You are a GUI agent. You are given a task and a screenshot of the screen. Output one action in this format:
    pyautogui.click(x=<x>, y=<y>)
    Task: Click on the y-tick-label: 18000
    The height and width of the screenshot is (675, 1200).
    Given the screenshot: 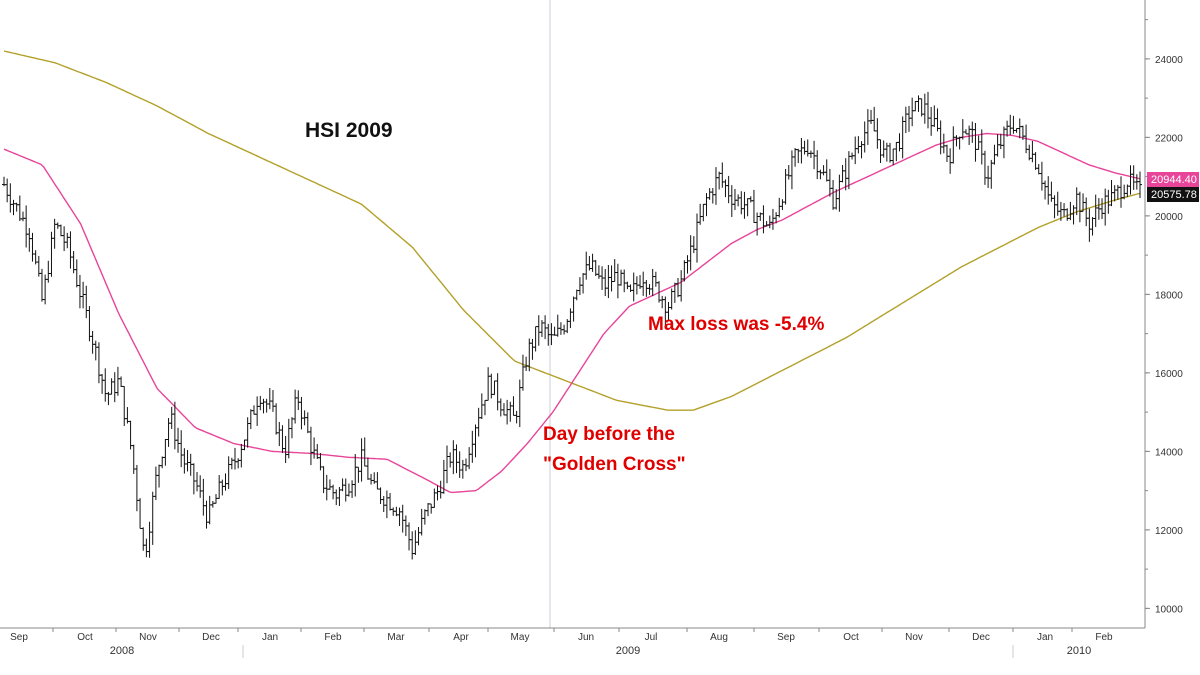 What is the action you would take?
    pyautogui.click(x=1169, y=295)
    